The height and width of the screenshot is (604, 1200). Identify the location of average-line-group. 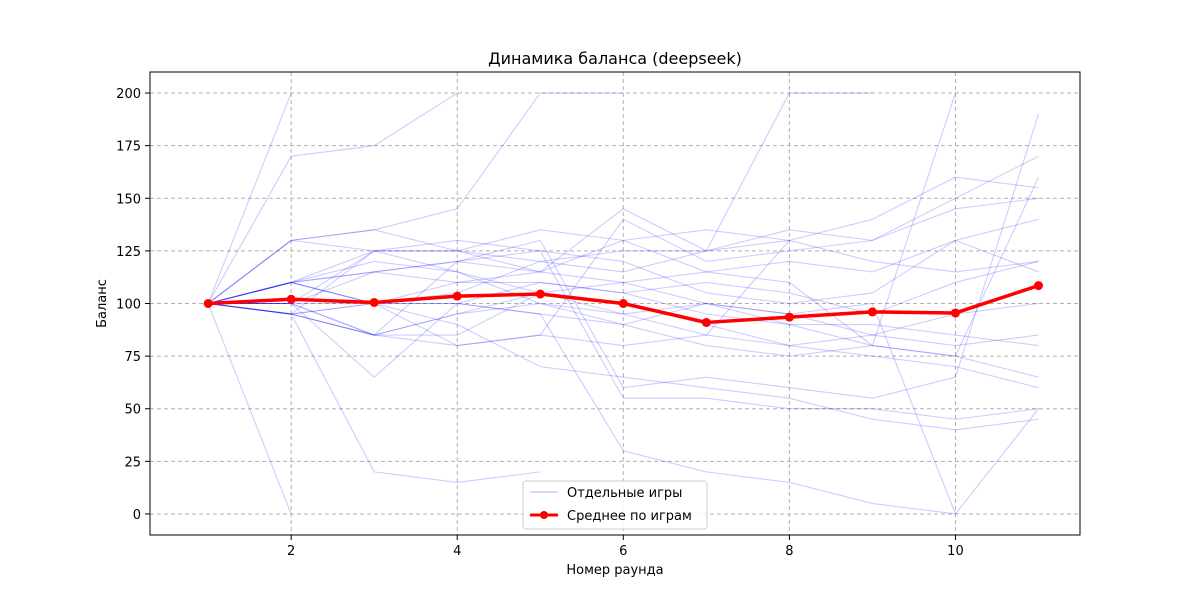
(623, 304).